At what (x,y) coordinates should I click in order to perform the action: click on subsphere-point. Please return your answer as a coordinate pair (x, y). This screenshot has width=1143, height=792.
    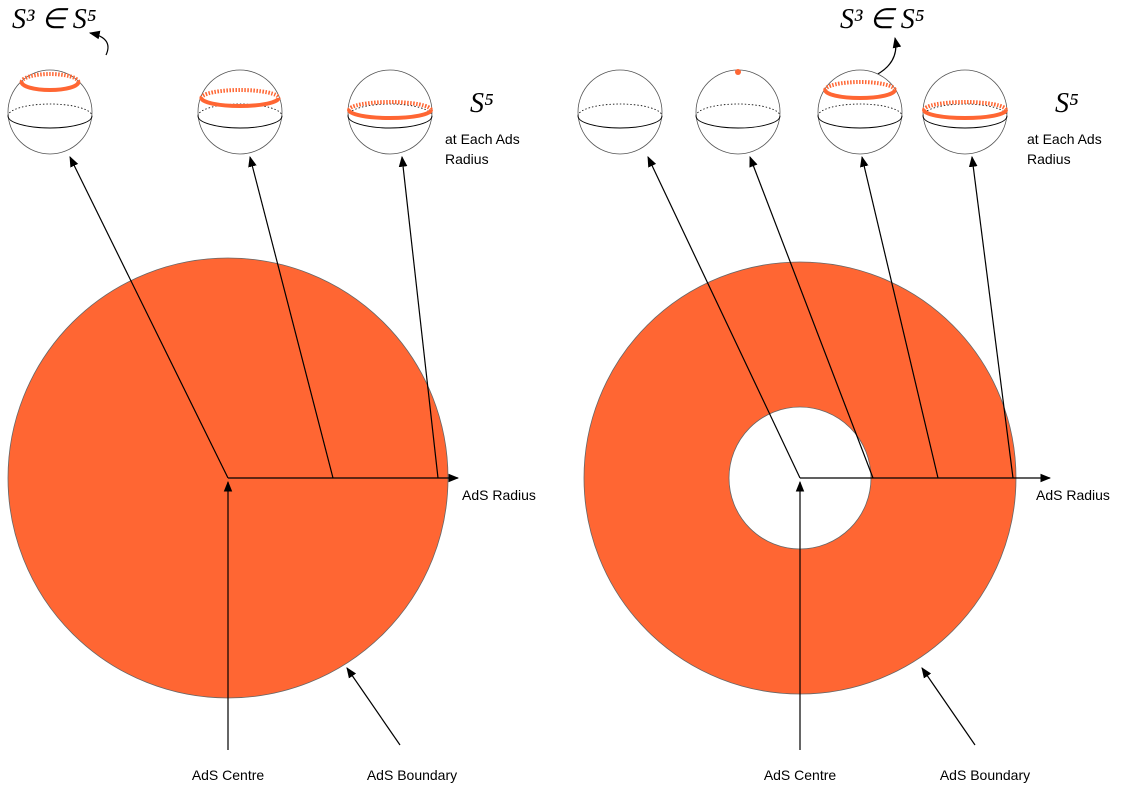
    Looking at the image, I should click on (738, 72).